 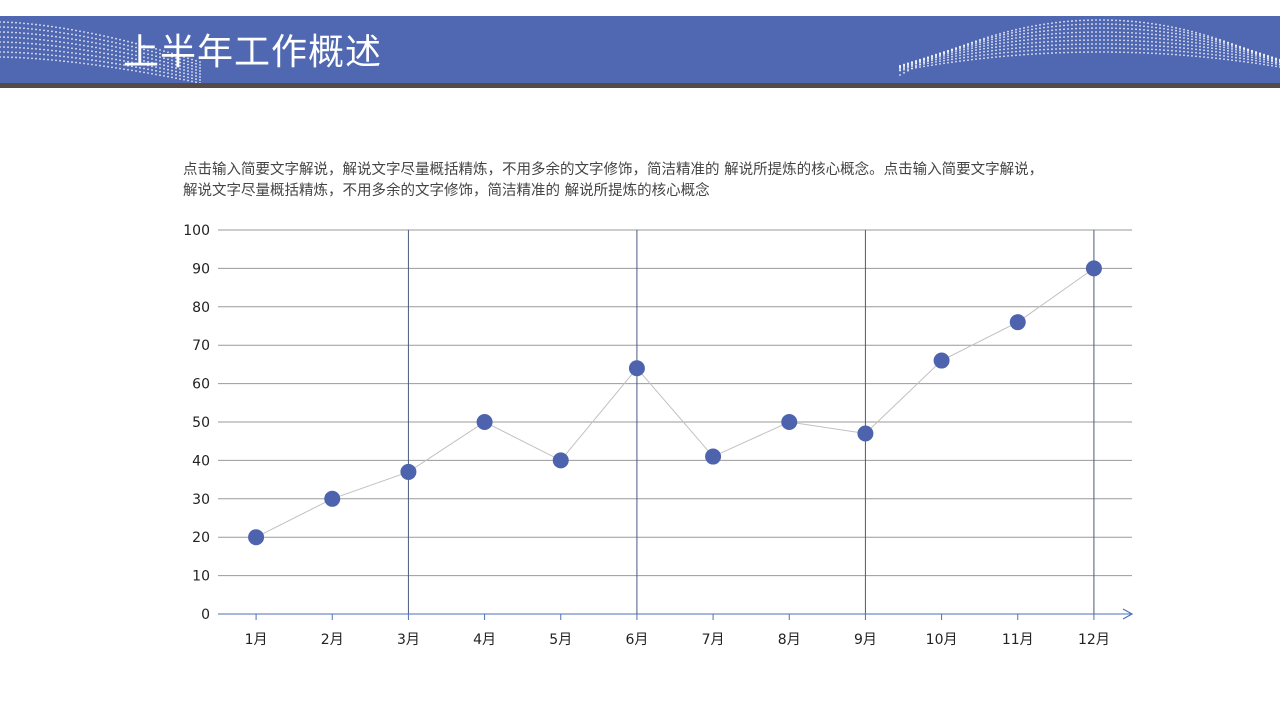 What do you see at coordinates (865, 433) in the screenshot?
I see `data-point-9月` at bounding box center [865, 433].